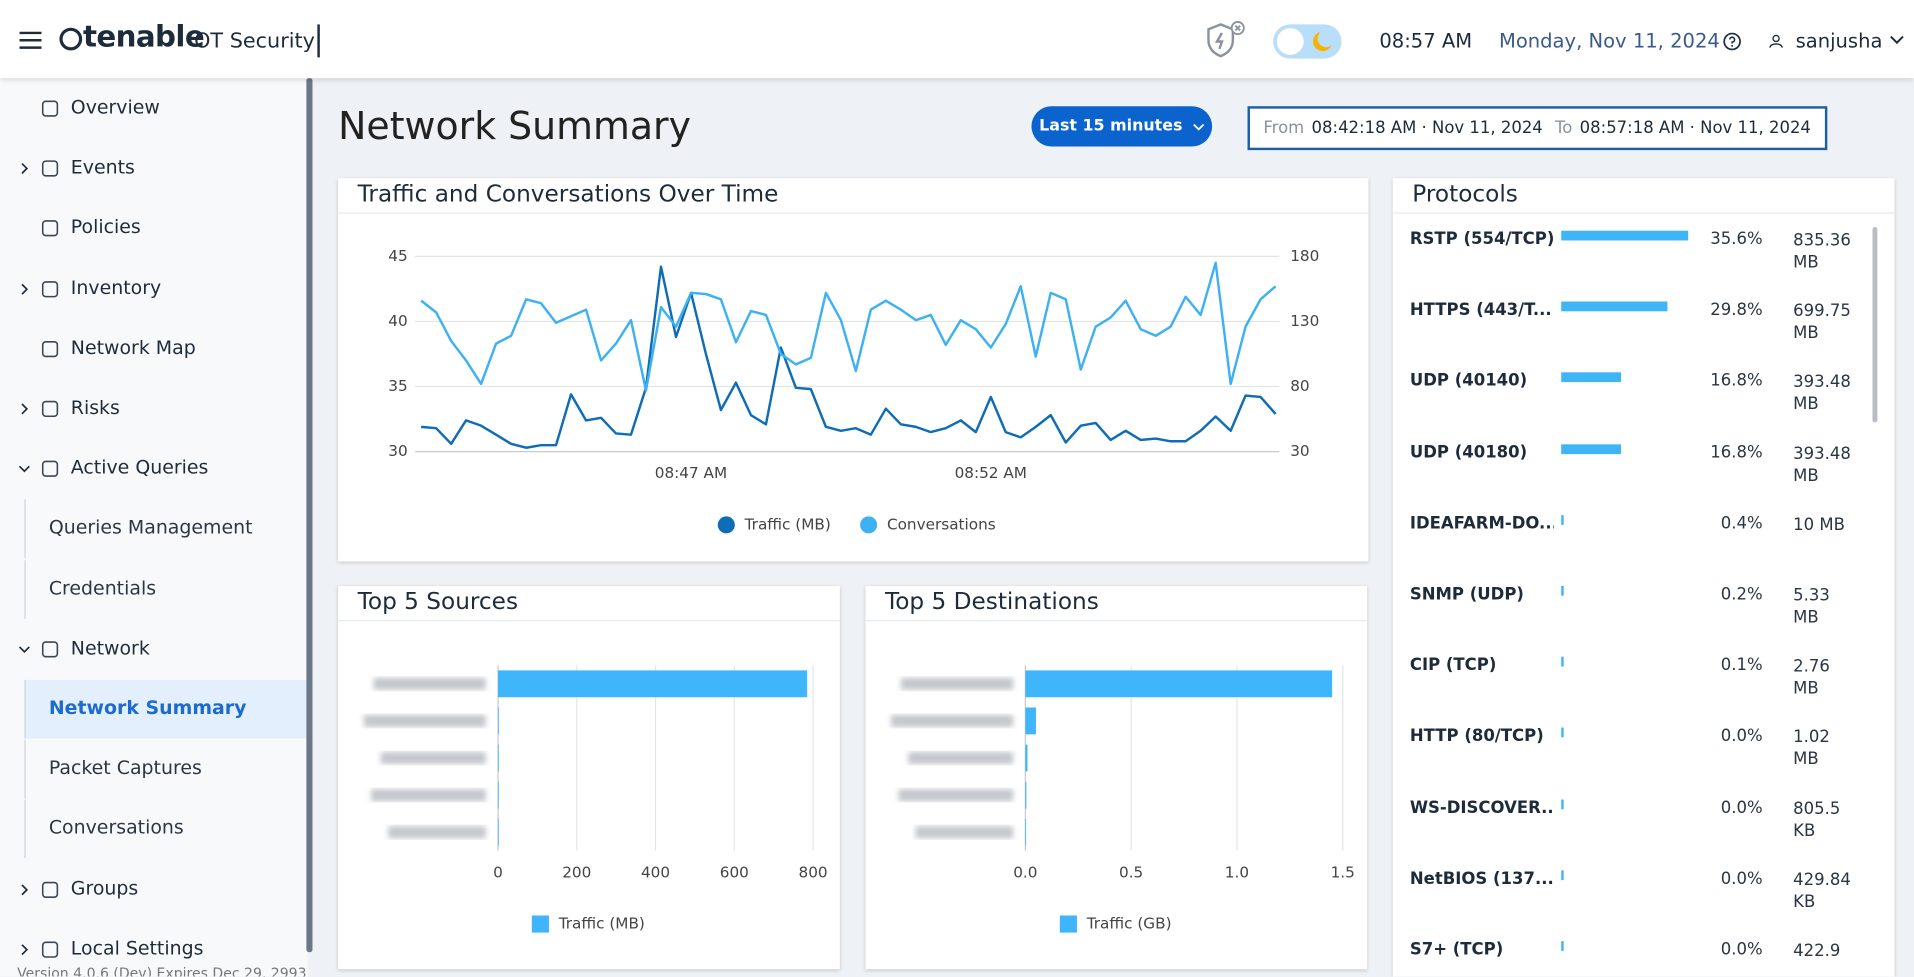  What do you see at coordinates (309, 515) in the screenshot?
I see `sidebar-scrollbar` at bounding box center [309, 515].